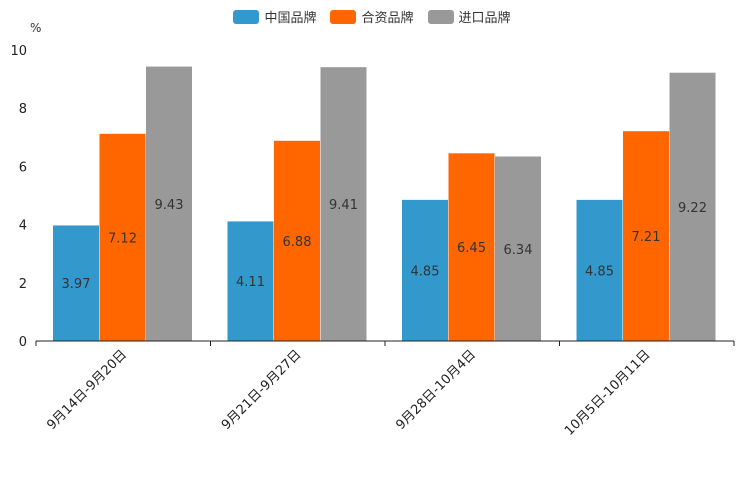 This screenshot has width=744, height=496. Describe the element at coordinates (36, 28) in the screenshot. I see `y-axis-unit-label: %` at that location.